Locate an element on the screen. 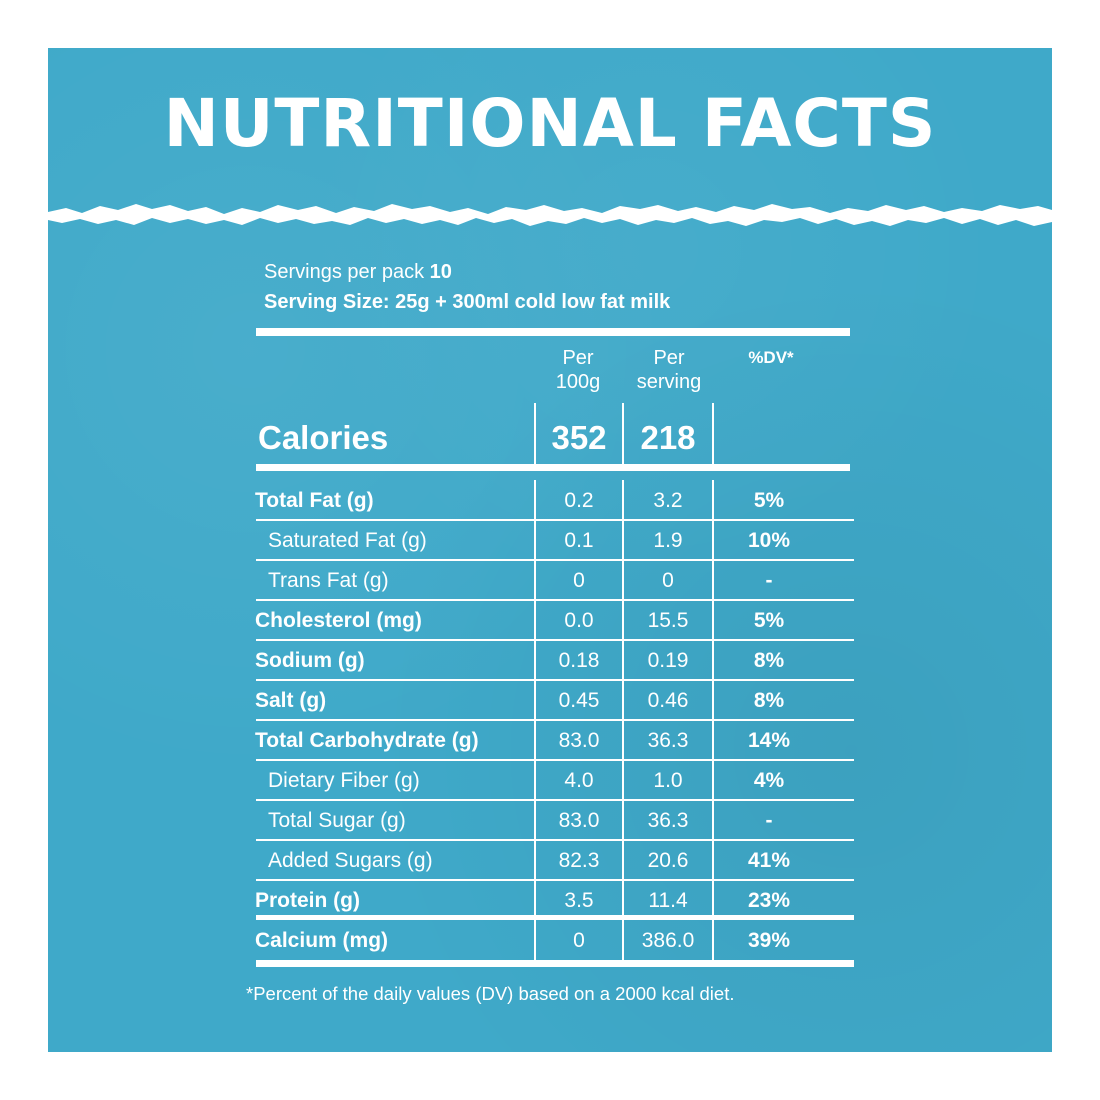 The width and height of the screenshot is (1100, 1100). value-per-serving: 1.9 is located at coordinates (668, 540).